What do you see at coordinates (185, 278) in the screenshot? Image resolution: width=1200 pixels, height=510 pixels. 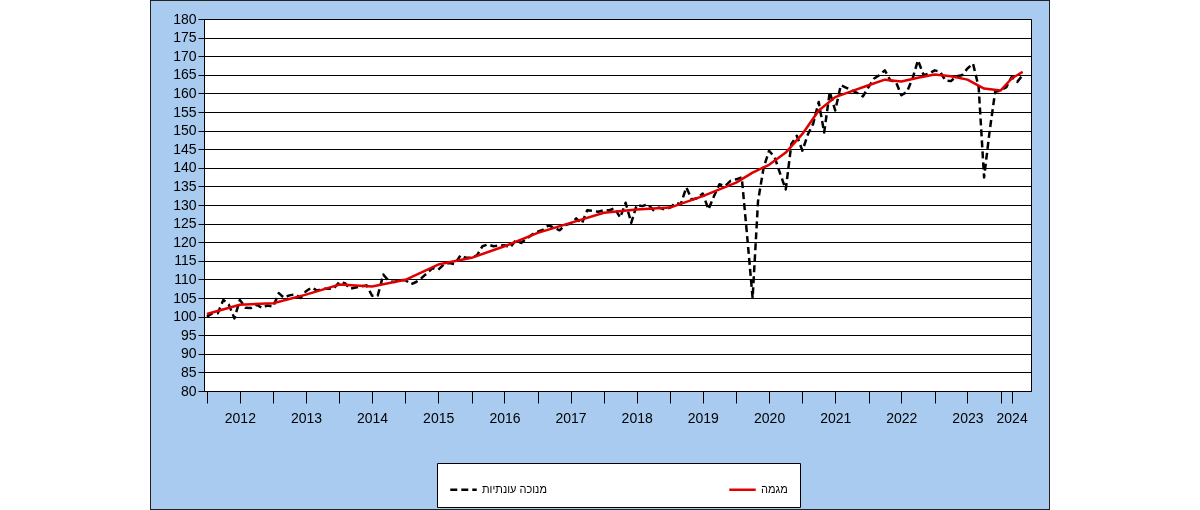 I see `y-tick-label: 110` at bounding box center [185, 278].